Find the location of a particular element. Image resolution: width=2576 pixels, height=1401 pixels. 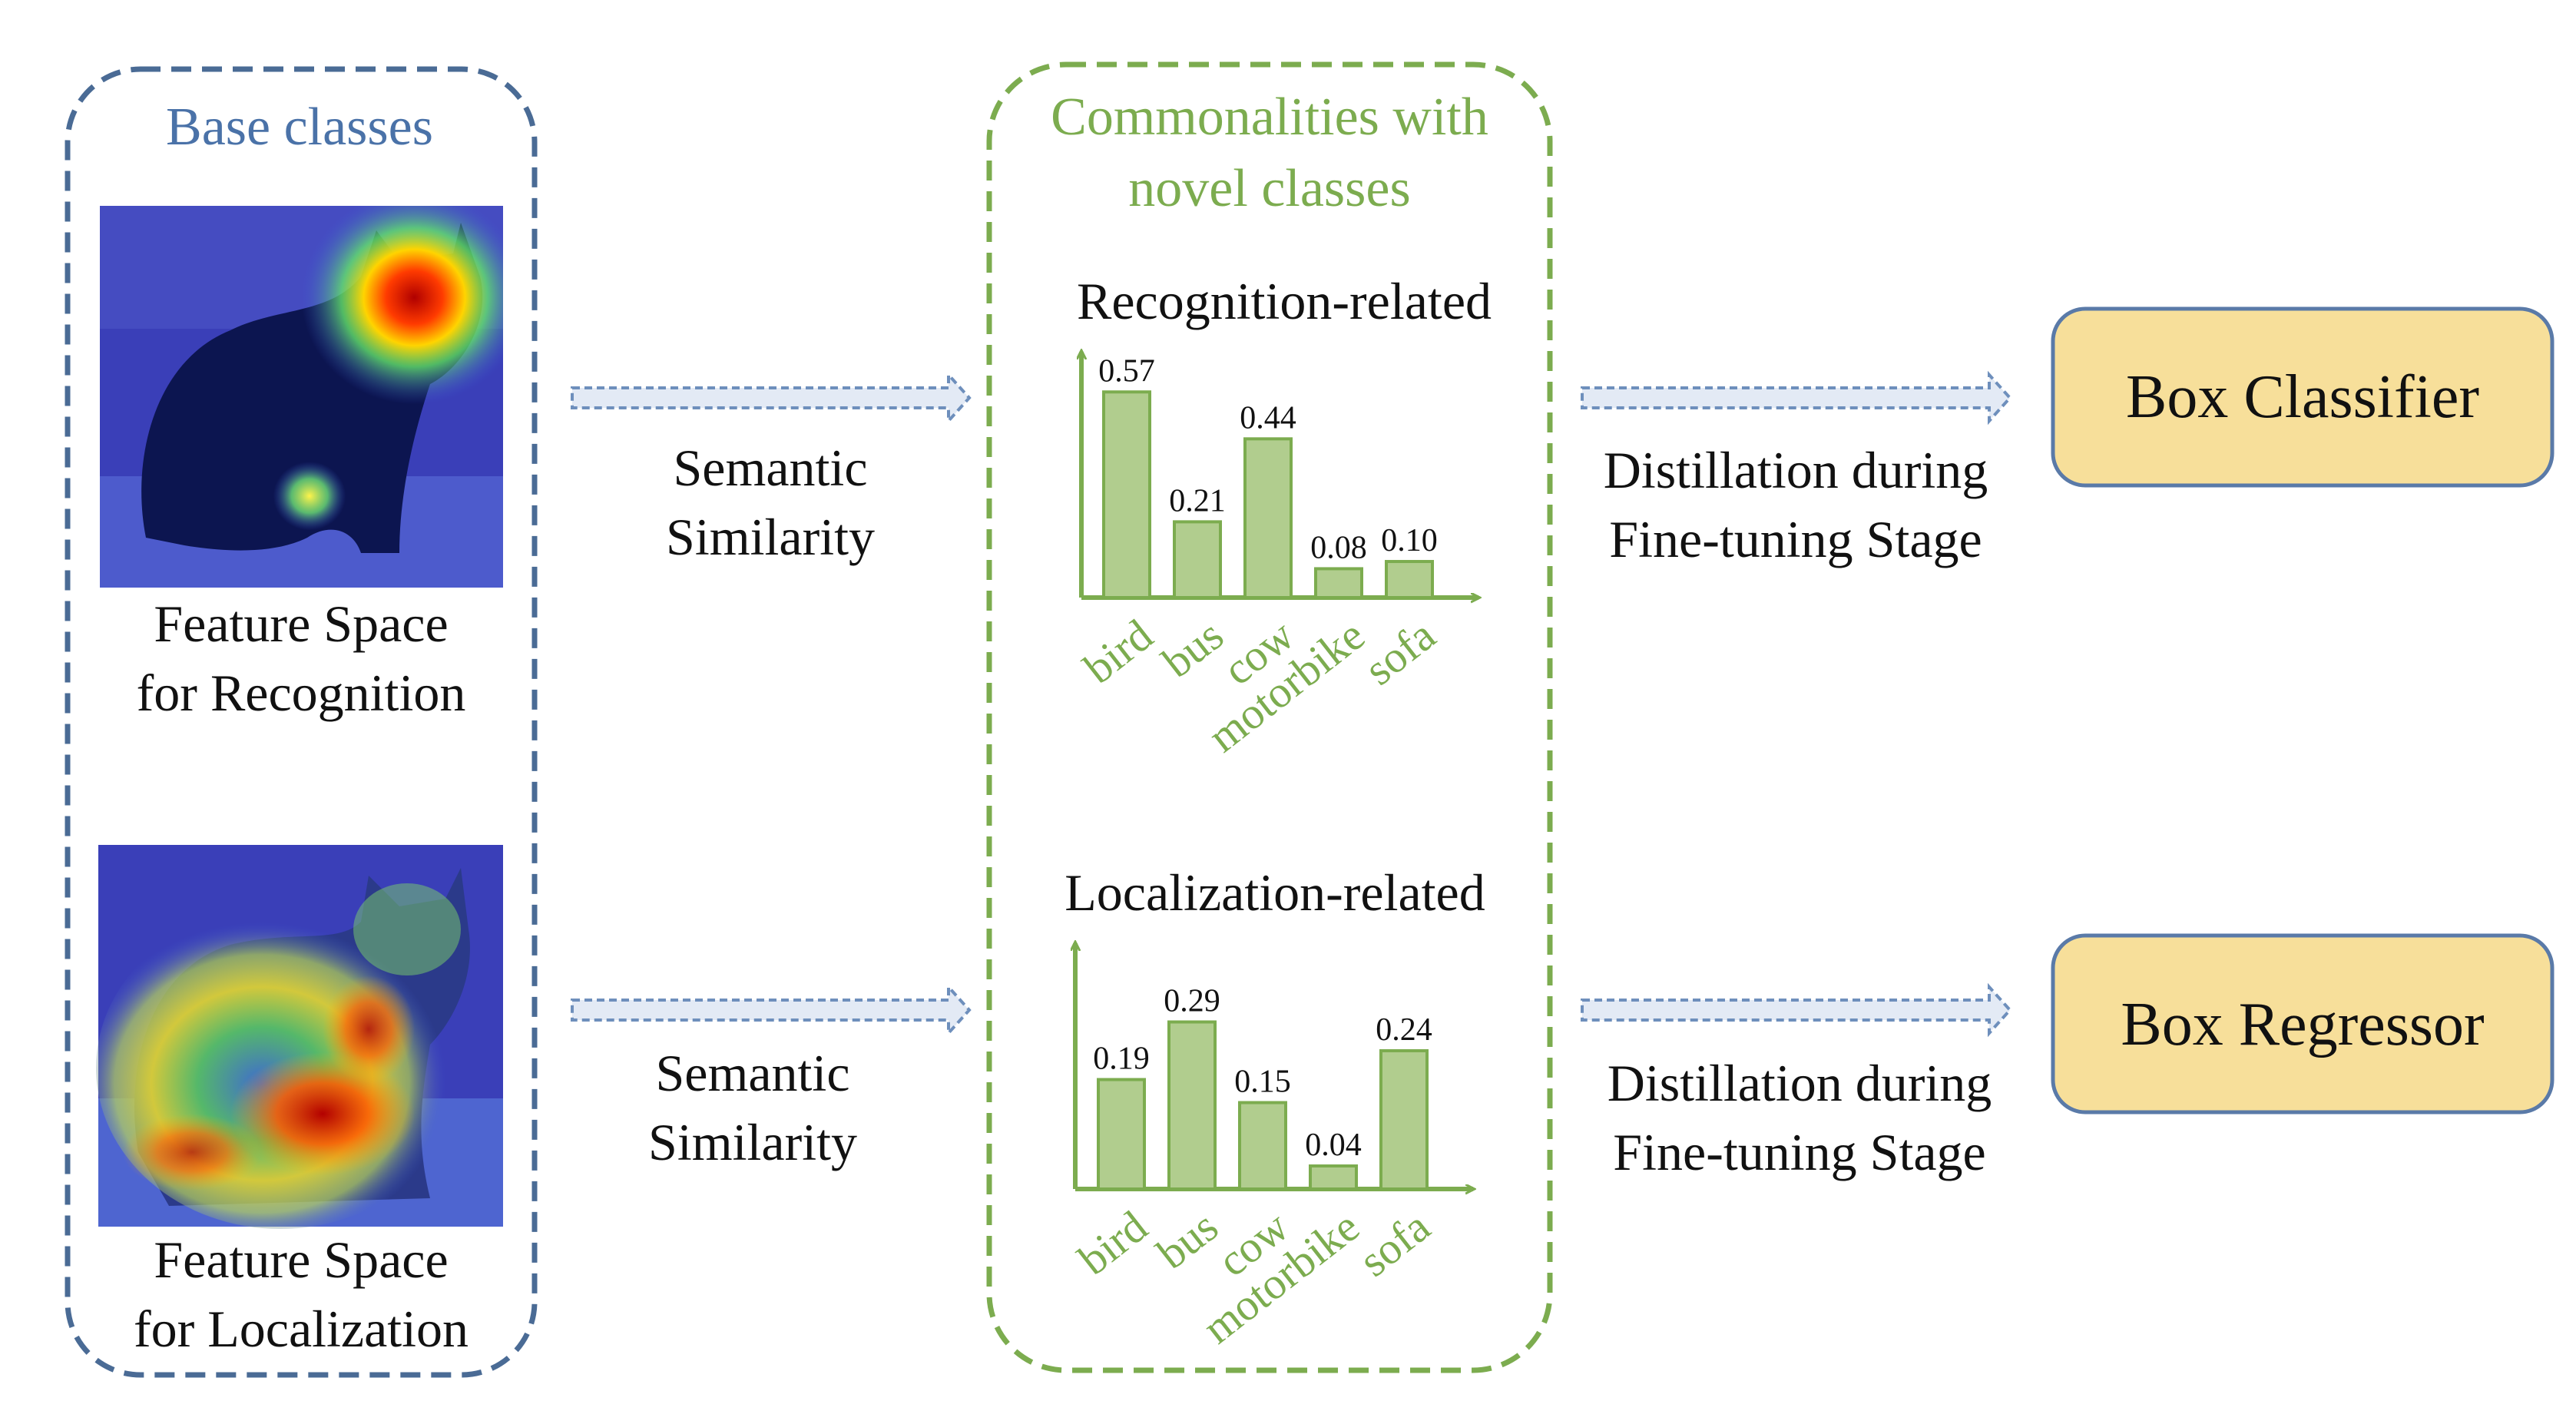

box-regressor-label: Box Regressor is located at coordinates (2302, 1024).